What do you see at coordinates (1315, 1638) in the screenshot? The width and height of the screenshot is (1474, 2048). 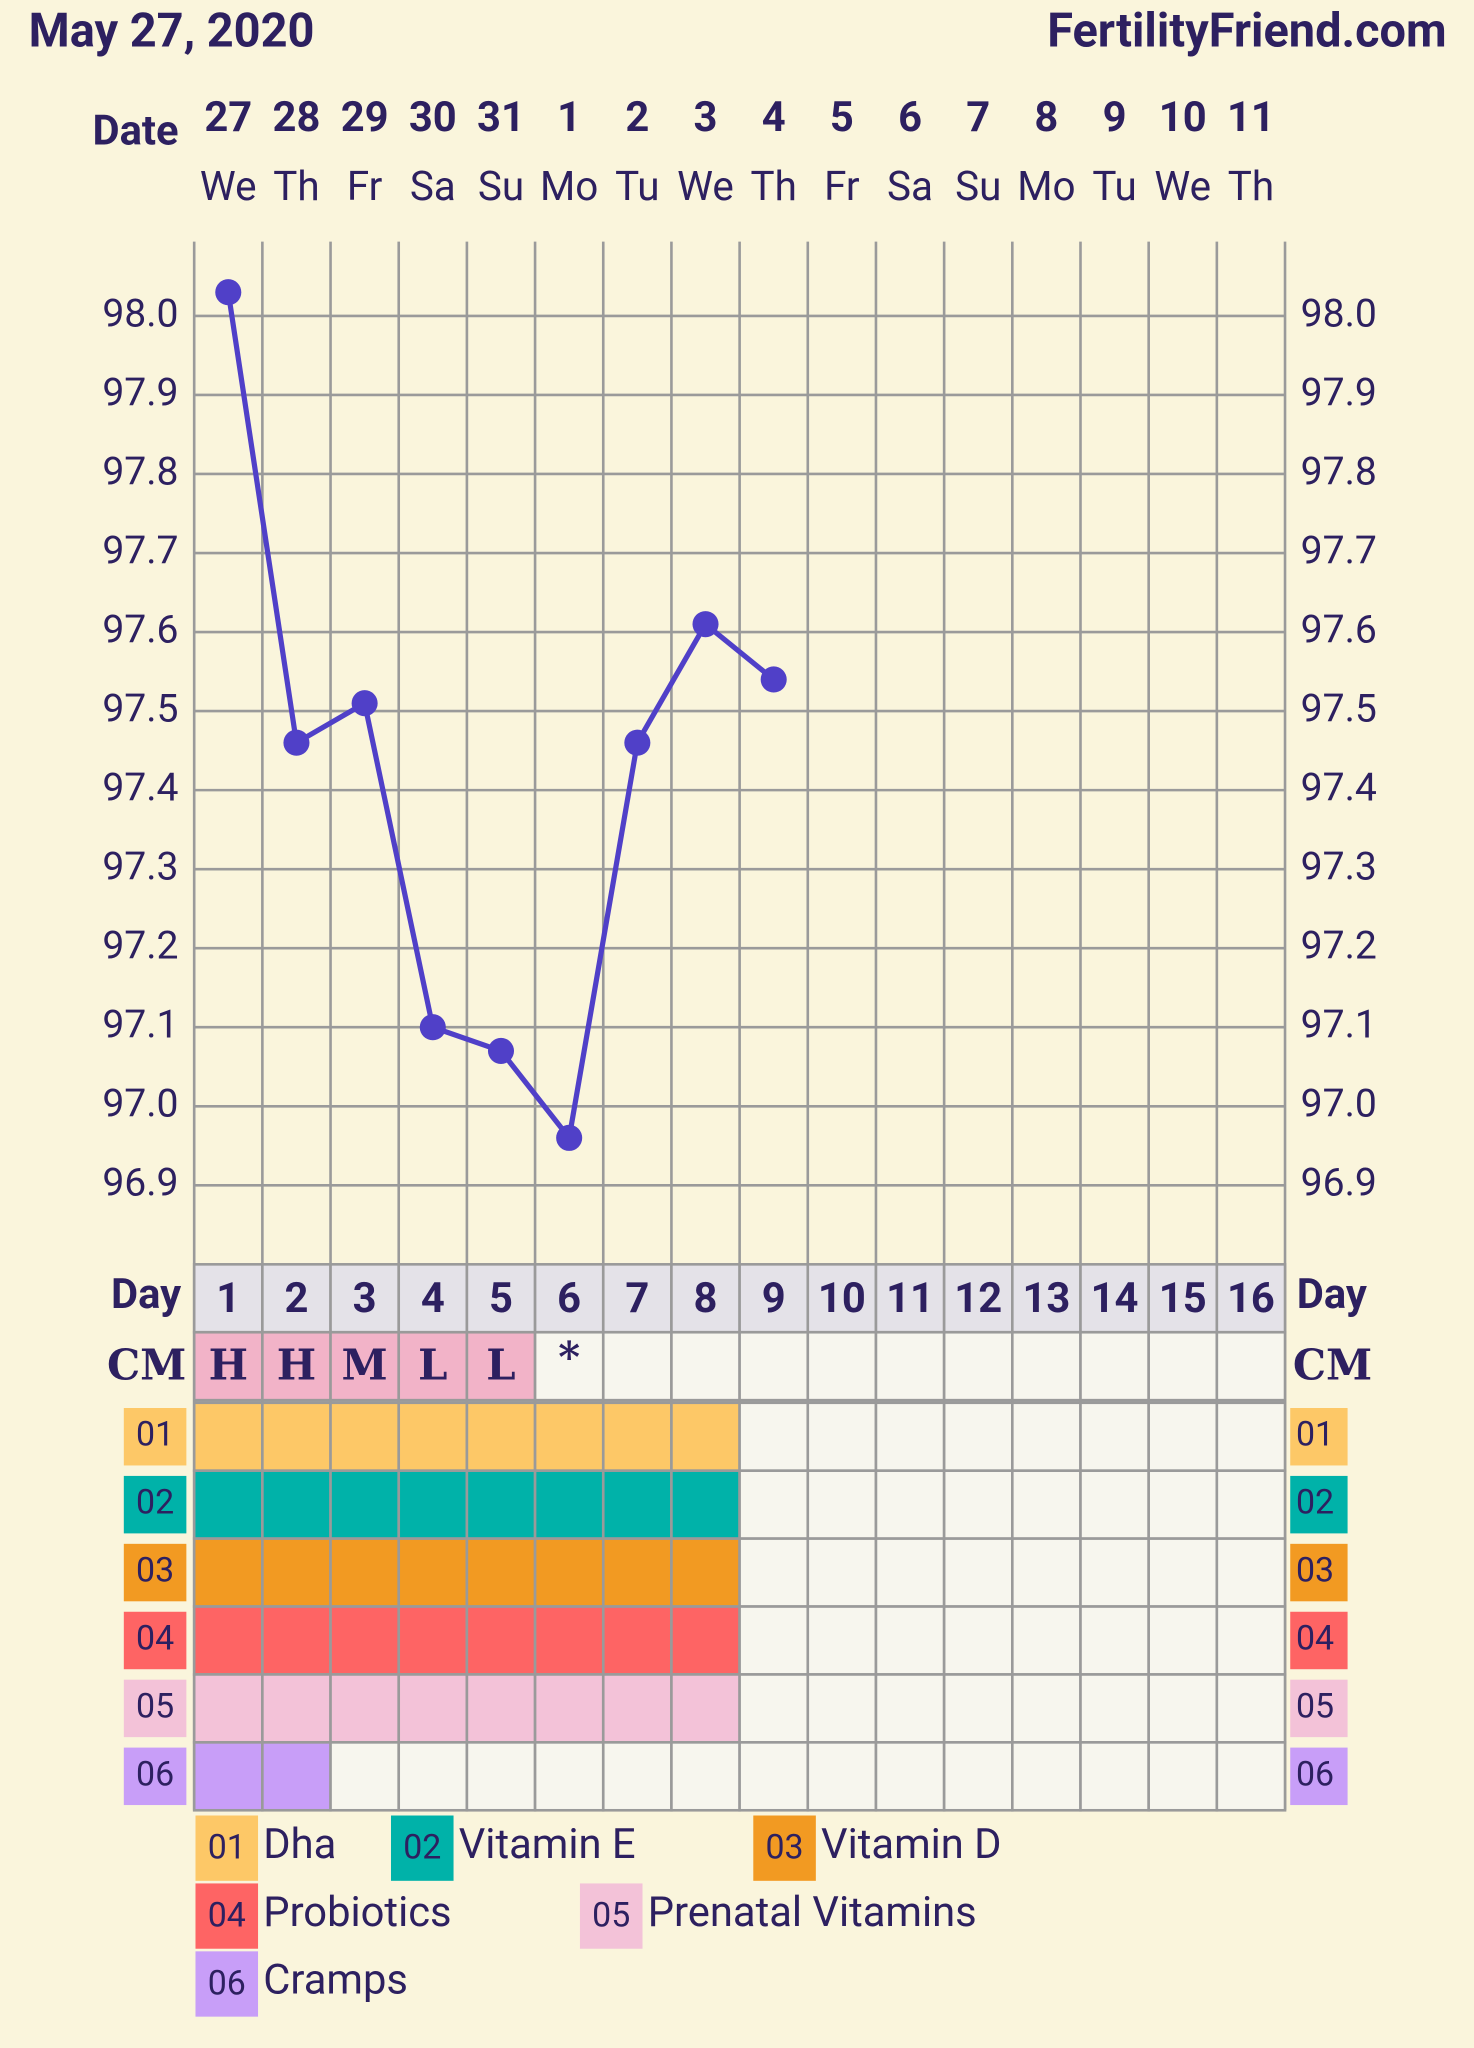 I see `row-code-right: 04` at bounding box center [1315, 1638].